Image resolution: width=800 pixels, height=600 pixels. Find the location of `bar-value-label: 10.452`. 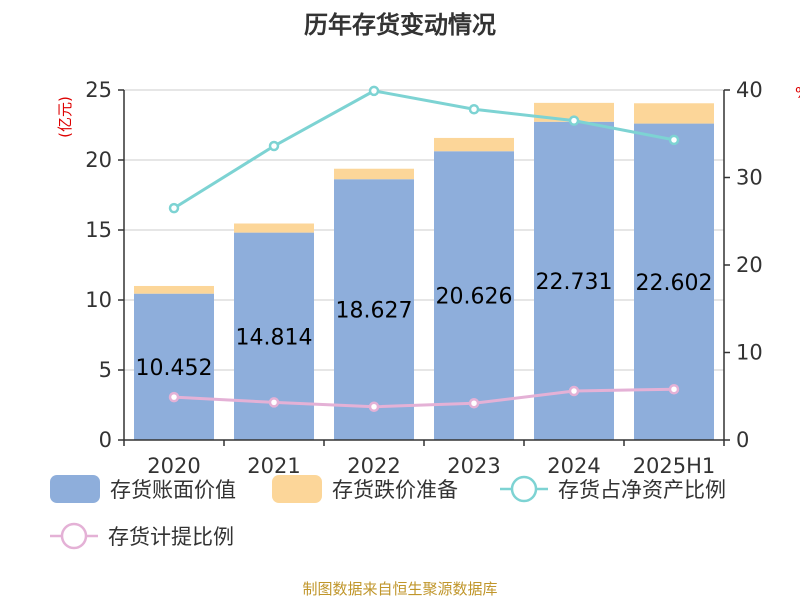

bar-value-label: 10.452 is located at coordinates (174, 368).